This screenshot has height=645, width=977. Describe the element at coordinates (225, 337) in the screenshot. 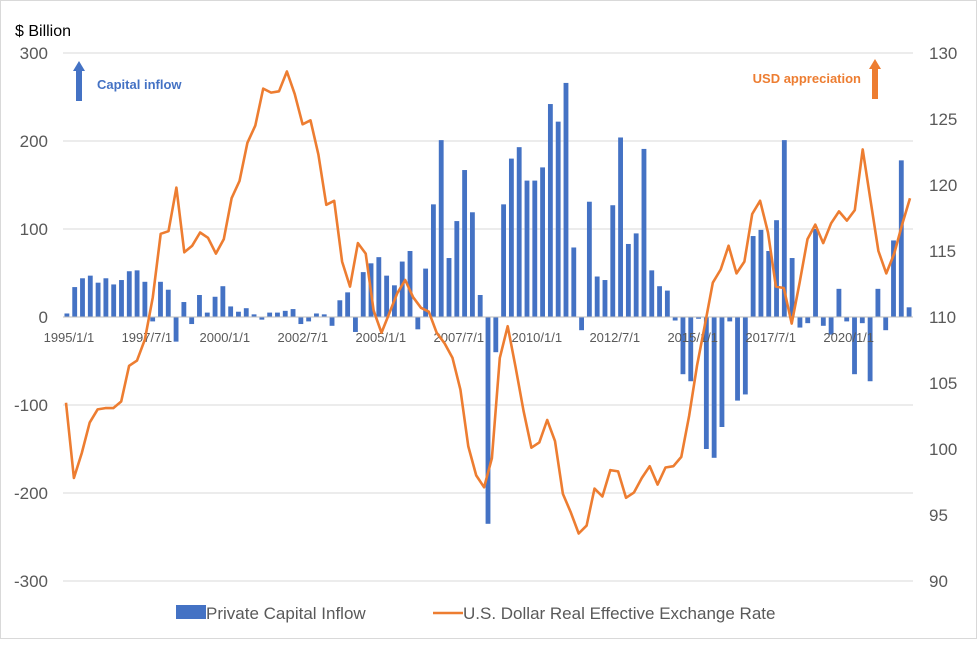

I see `x-axis-tick: 2000/1/1` at that location.